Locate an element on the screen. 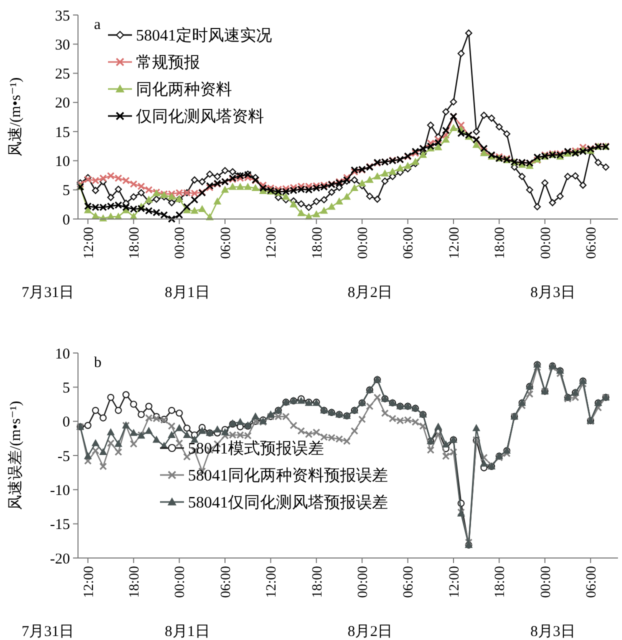  chart-title: a is located at coordinates (97, 25).